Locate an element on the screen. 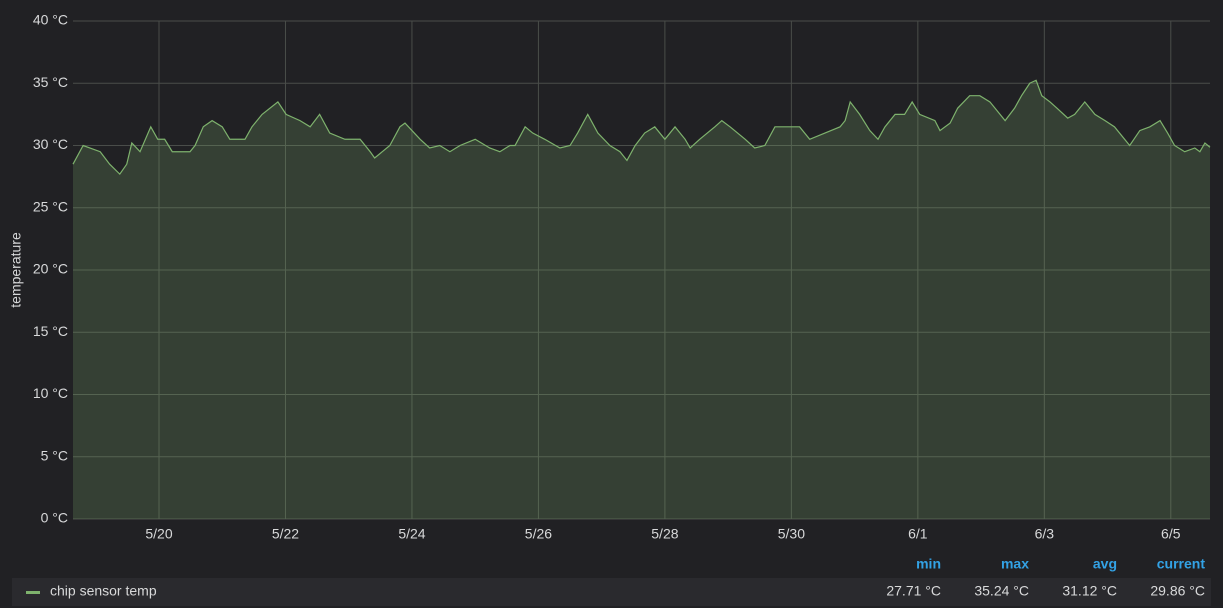 The width and height of the screenshot is (1223, 608). x-tick-label: 5/28 is located at coordinates (664, 534).